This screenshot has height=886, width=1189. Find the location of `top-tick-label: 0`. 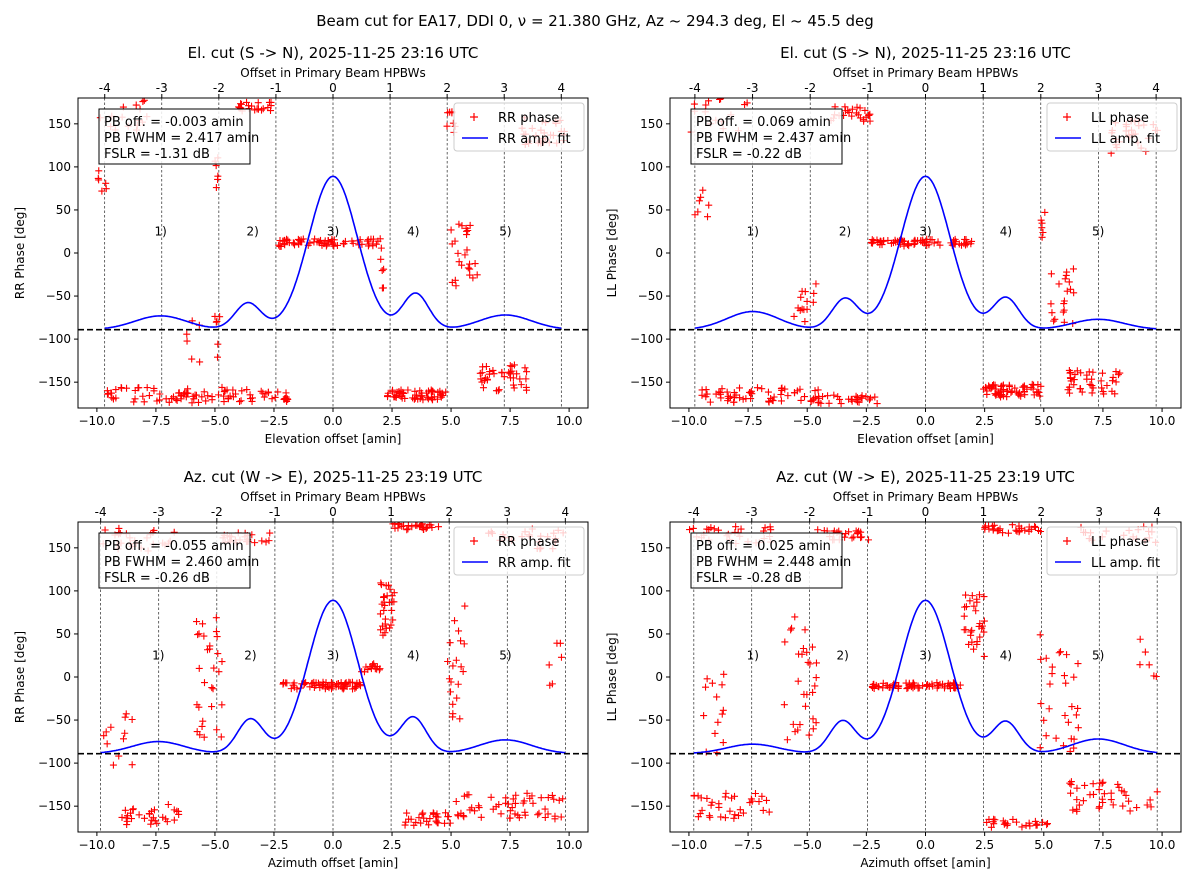

top-tick-label: 0 is located at coordinates (926, 88).